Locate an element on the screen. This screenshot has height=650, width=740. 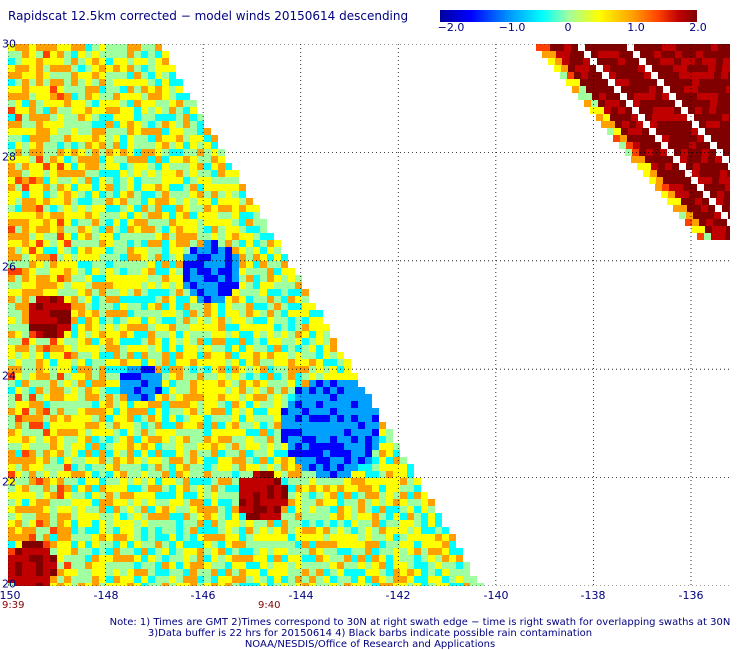
y-tick: 22 is located at coordinates (9, 482).